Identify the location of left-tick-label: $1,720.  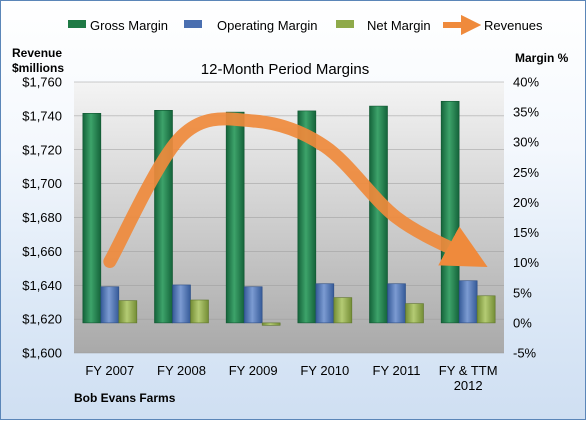
(42, 149).